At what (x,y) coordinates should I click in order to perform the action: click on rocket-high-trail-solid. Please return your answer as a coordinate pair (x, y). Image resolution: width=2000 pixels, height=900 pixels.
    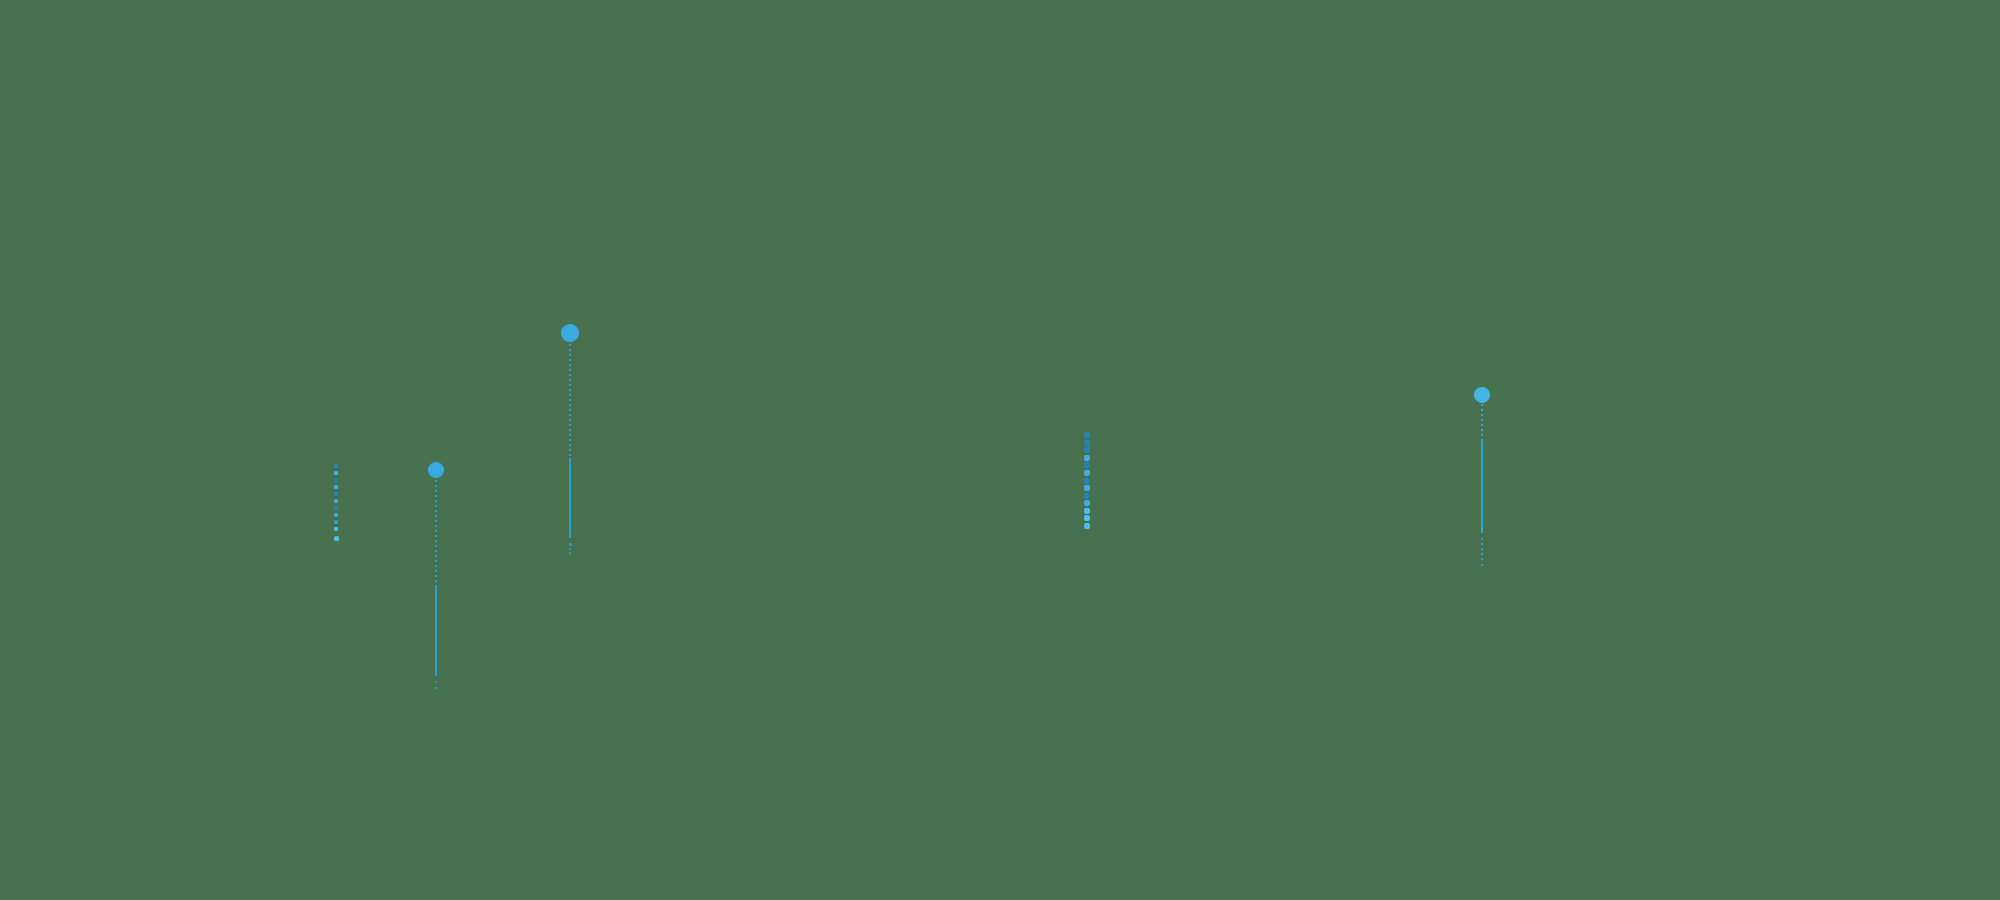
    Looking at the image, I should click on (570, 498).